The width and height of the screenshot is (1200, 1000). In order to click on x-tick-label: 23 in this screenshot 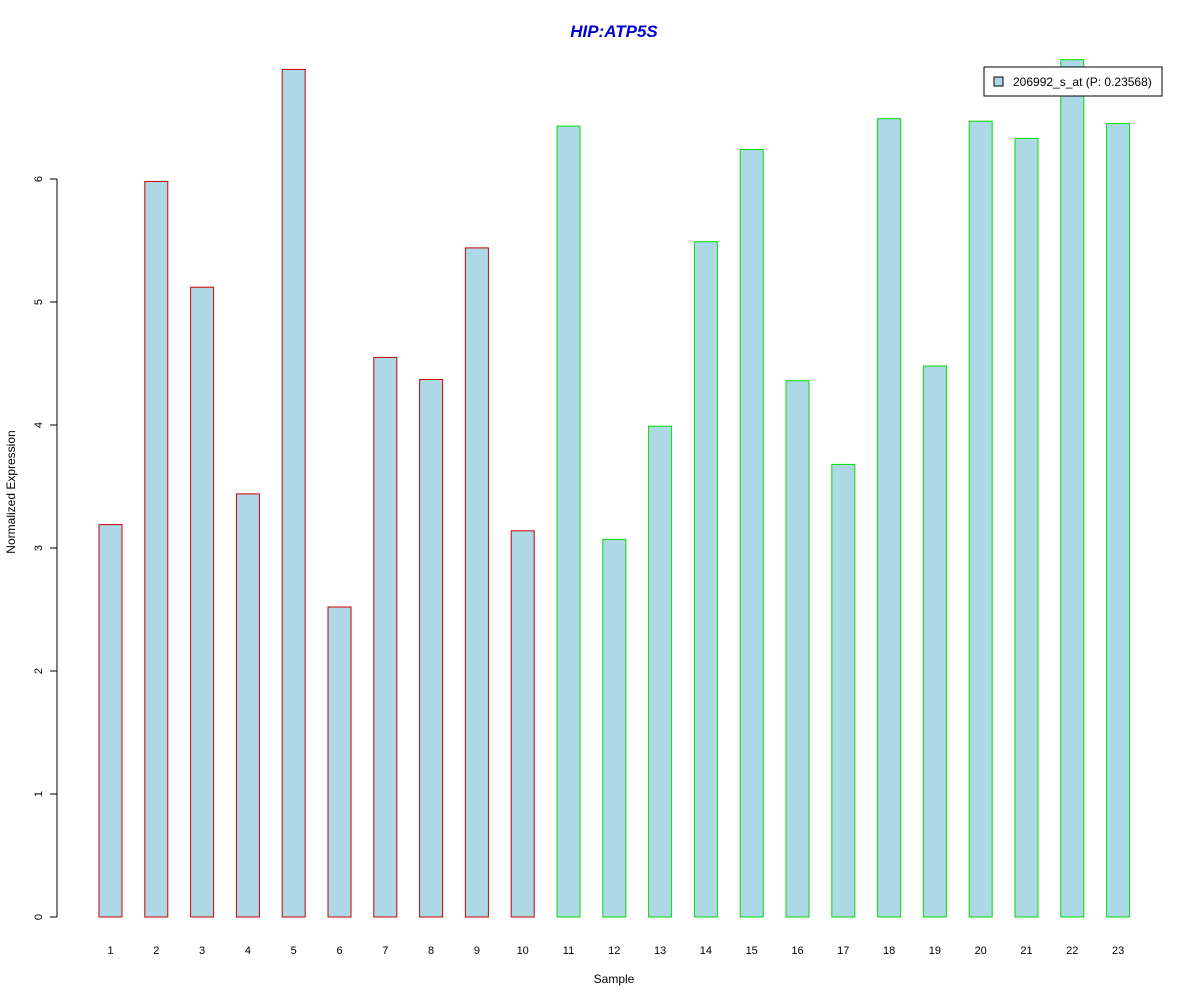, I will do `click(1118, 951)`.